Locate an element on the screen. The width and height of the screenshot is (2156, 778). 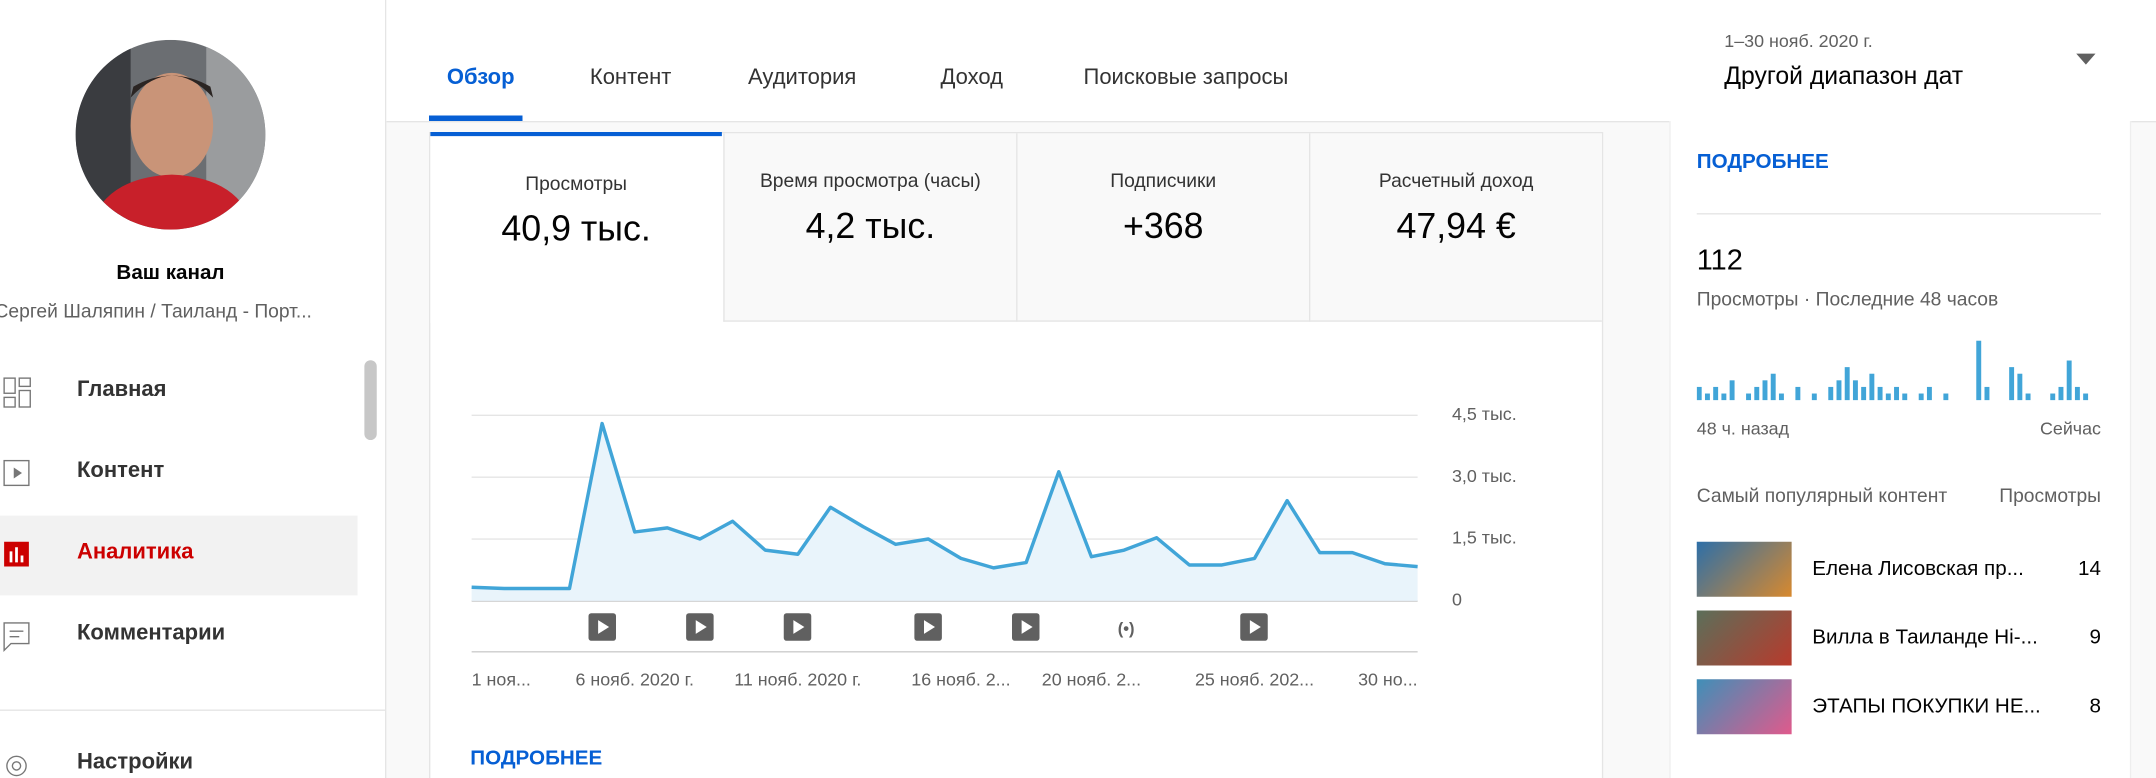
y-tick-label: 4,5 тыс. is located at coordinates (1484, 414).